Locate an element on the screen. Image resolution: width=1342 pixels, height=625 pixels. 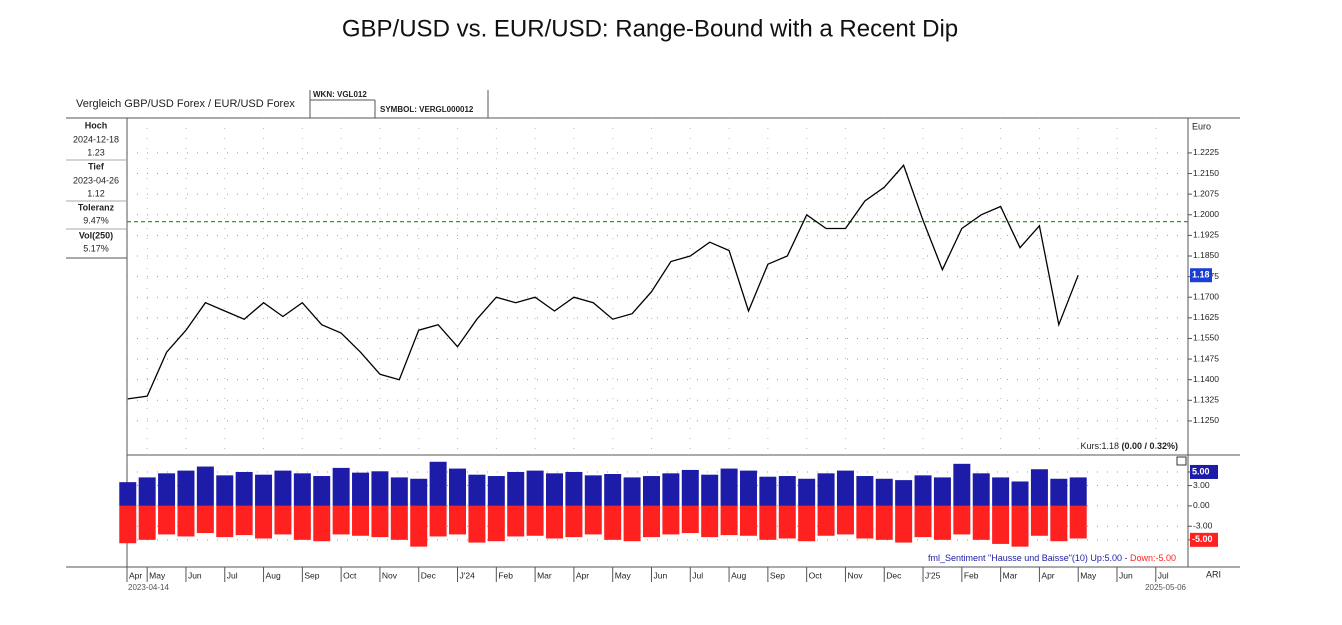
level-label: -5.00 is located at coordinates (1202, 539).